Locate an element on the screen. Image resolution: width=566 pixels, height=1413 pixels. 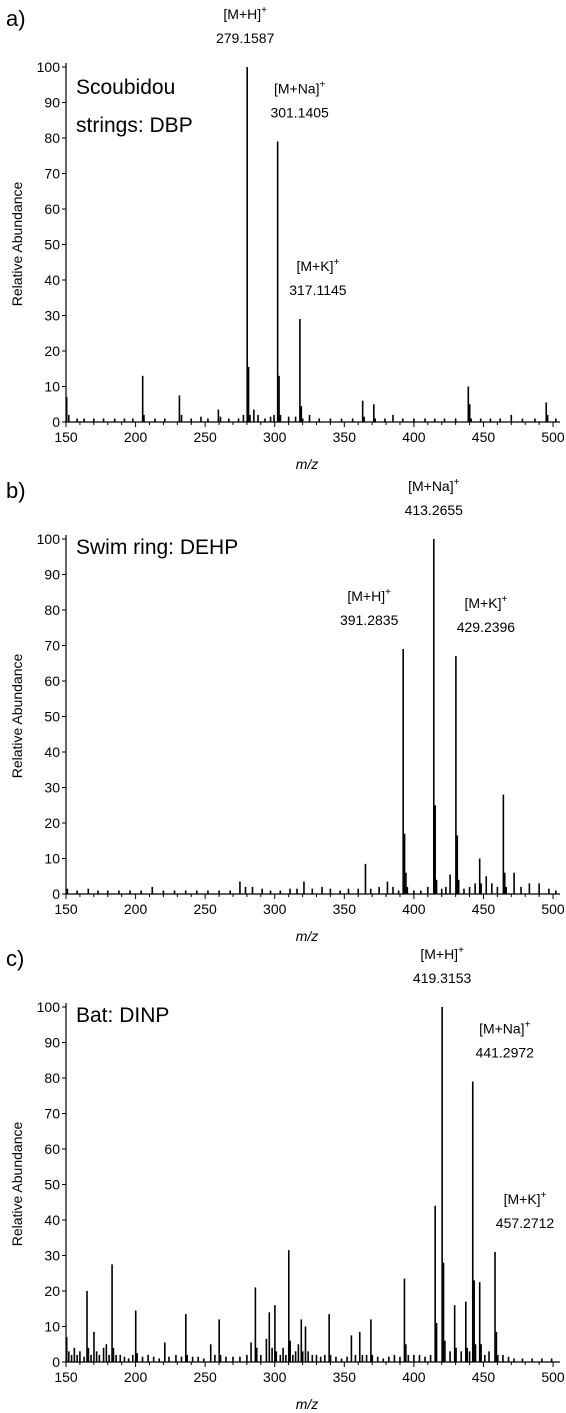
peak-annotation-mz: 429.2396 is located at coordinates (486, 627).